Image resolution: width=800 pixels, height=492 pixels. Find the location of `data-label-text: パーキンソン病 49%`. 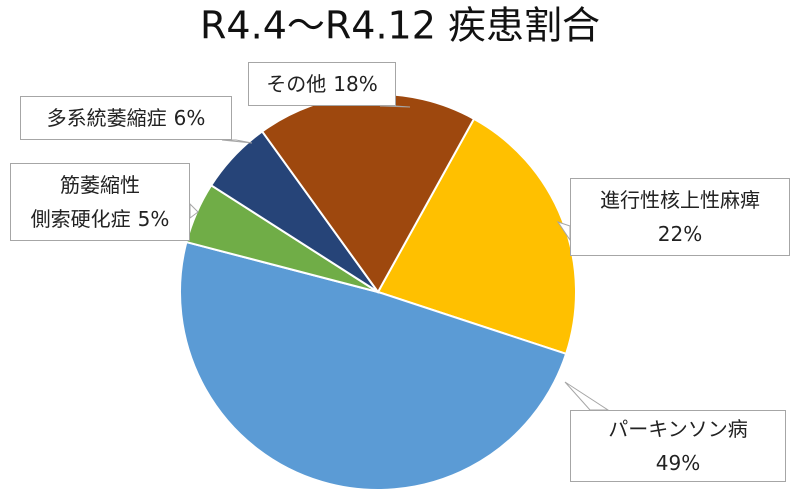

data-label-text: パーキンソン病 49% is located at coordinates (677, 446).